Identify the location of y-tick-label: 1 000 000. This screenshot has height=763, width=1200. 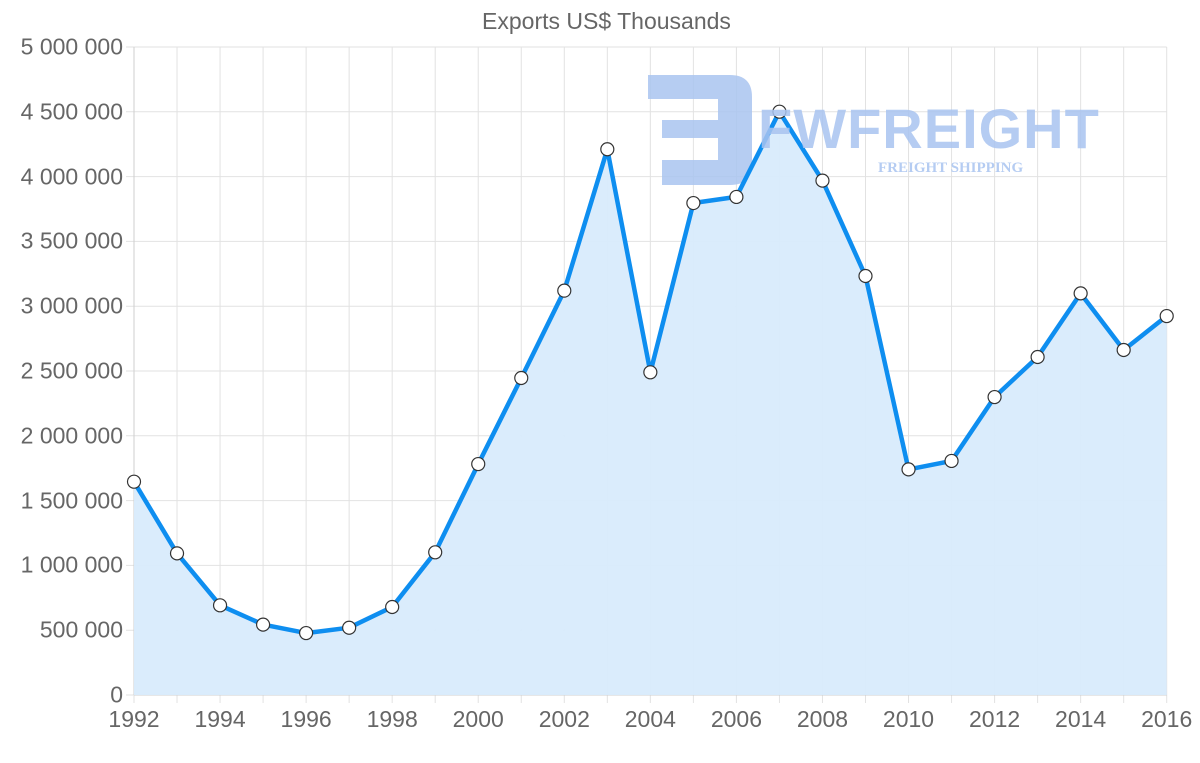
(71, 564).